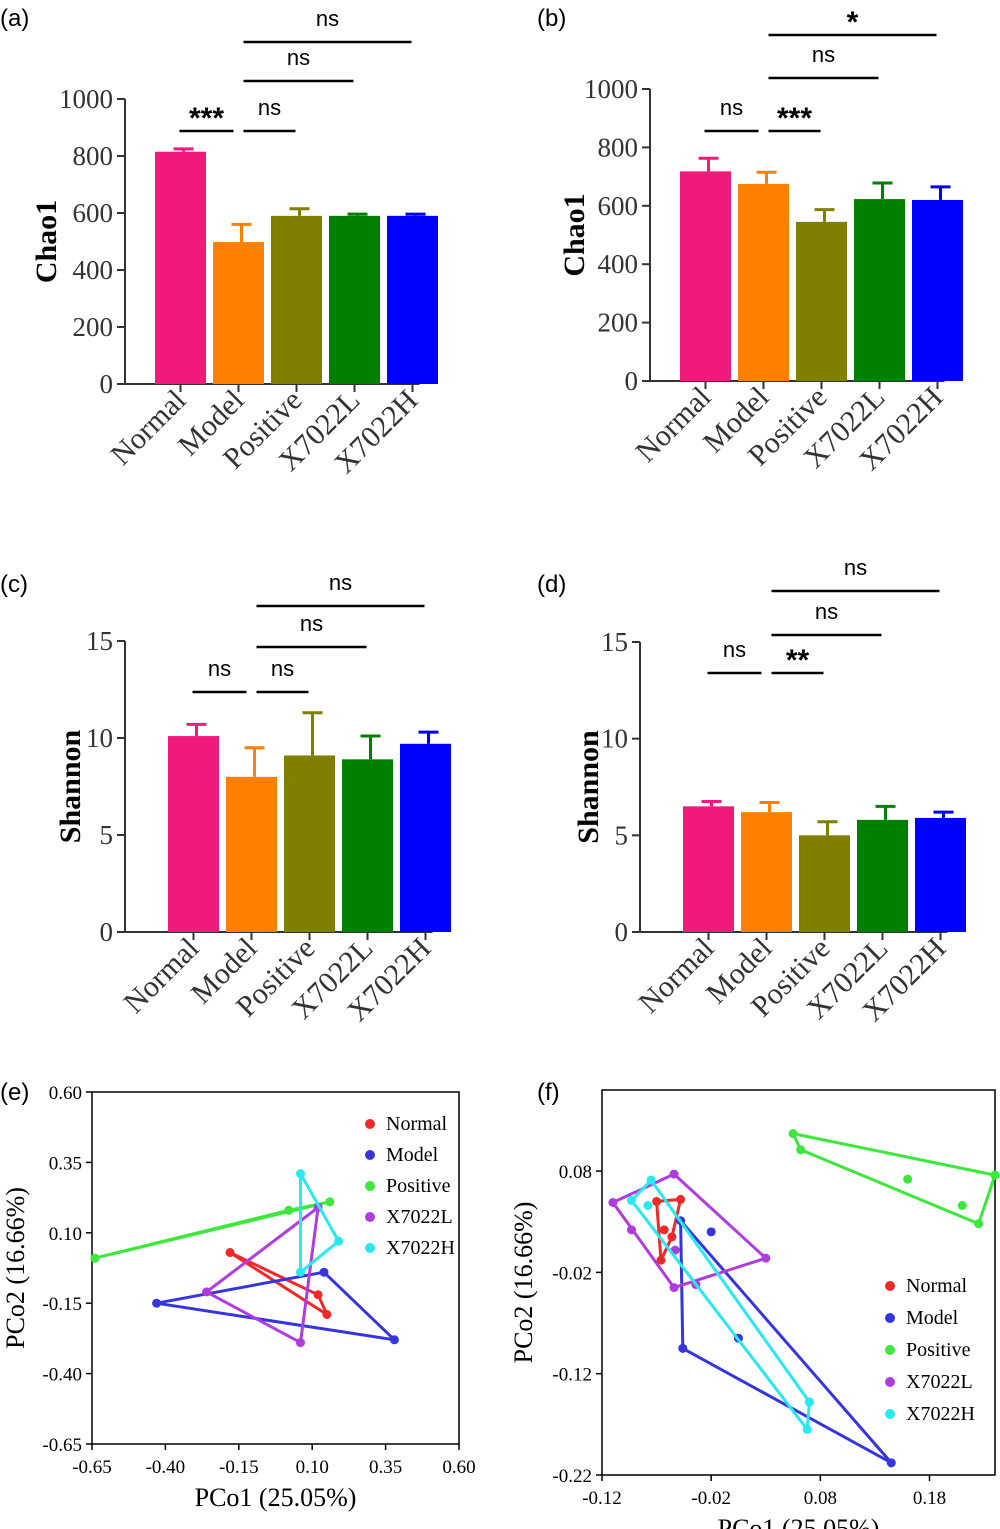 The width and height of the screenshot is (1000, 1529). Describe the element at coordinates (602, 1498) in the screenshot. I see `x-tick-label: -0.12` at that location.